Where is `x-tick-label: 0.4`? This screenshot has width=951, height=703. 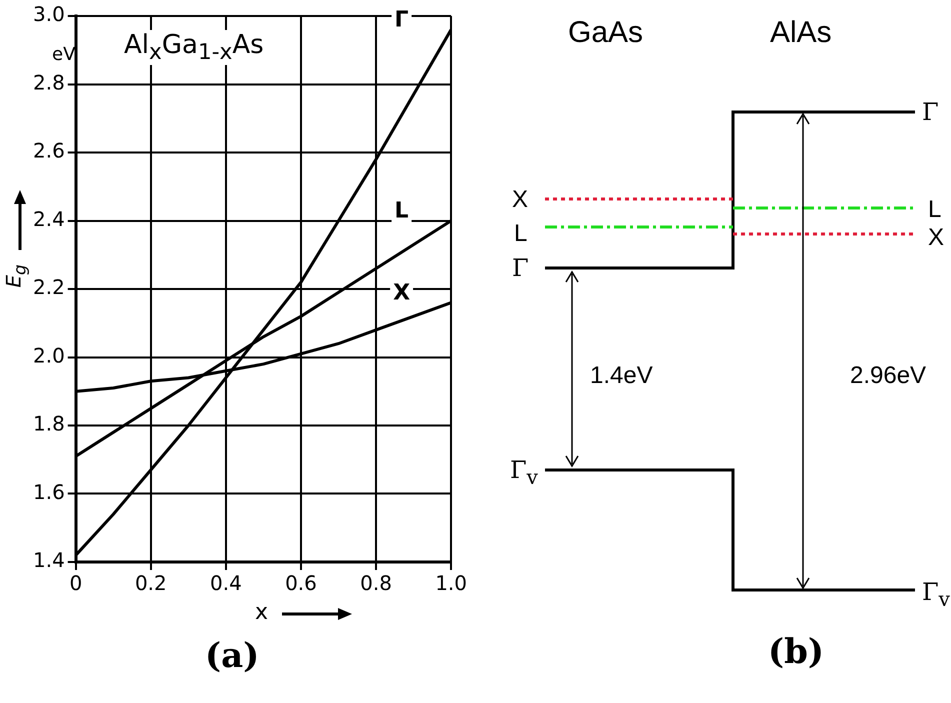
x-tick-label: 0.4 is located at coordinates (226, 583).